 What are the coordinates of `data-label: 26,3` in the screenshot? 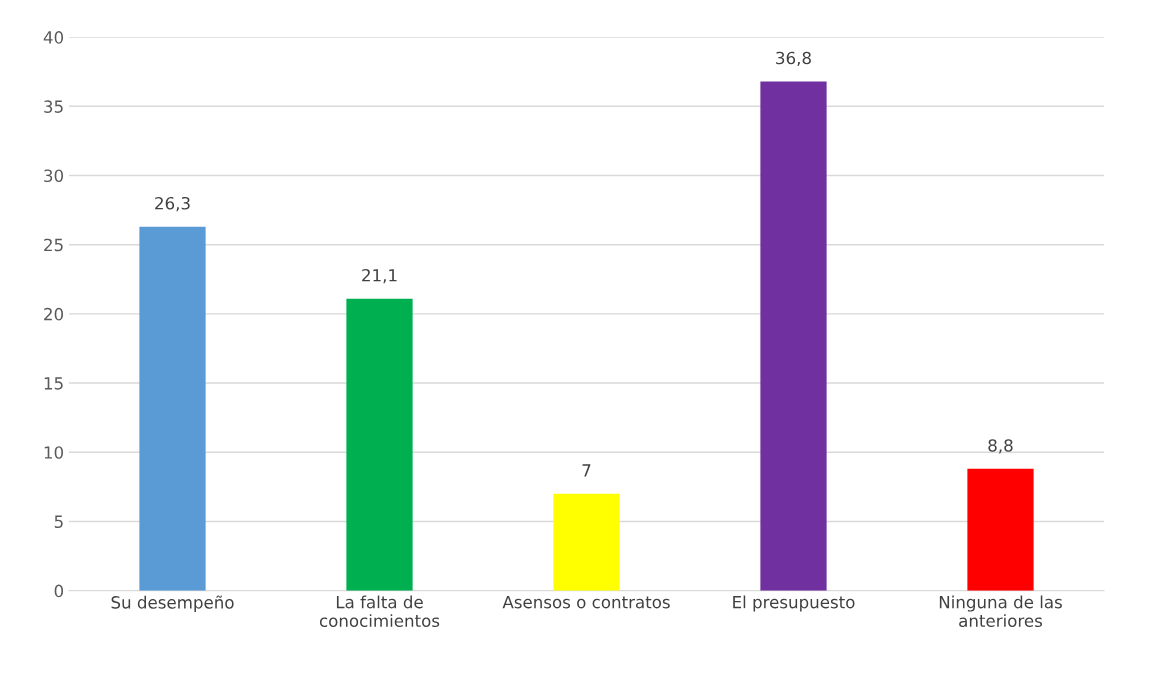 It's located at (172, 204).